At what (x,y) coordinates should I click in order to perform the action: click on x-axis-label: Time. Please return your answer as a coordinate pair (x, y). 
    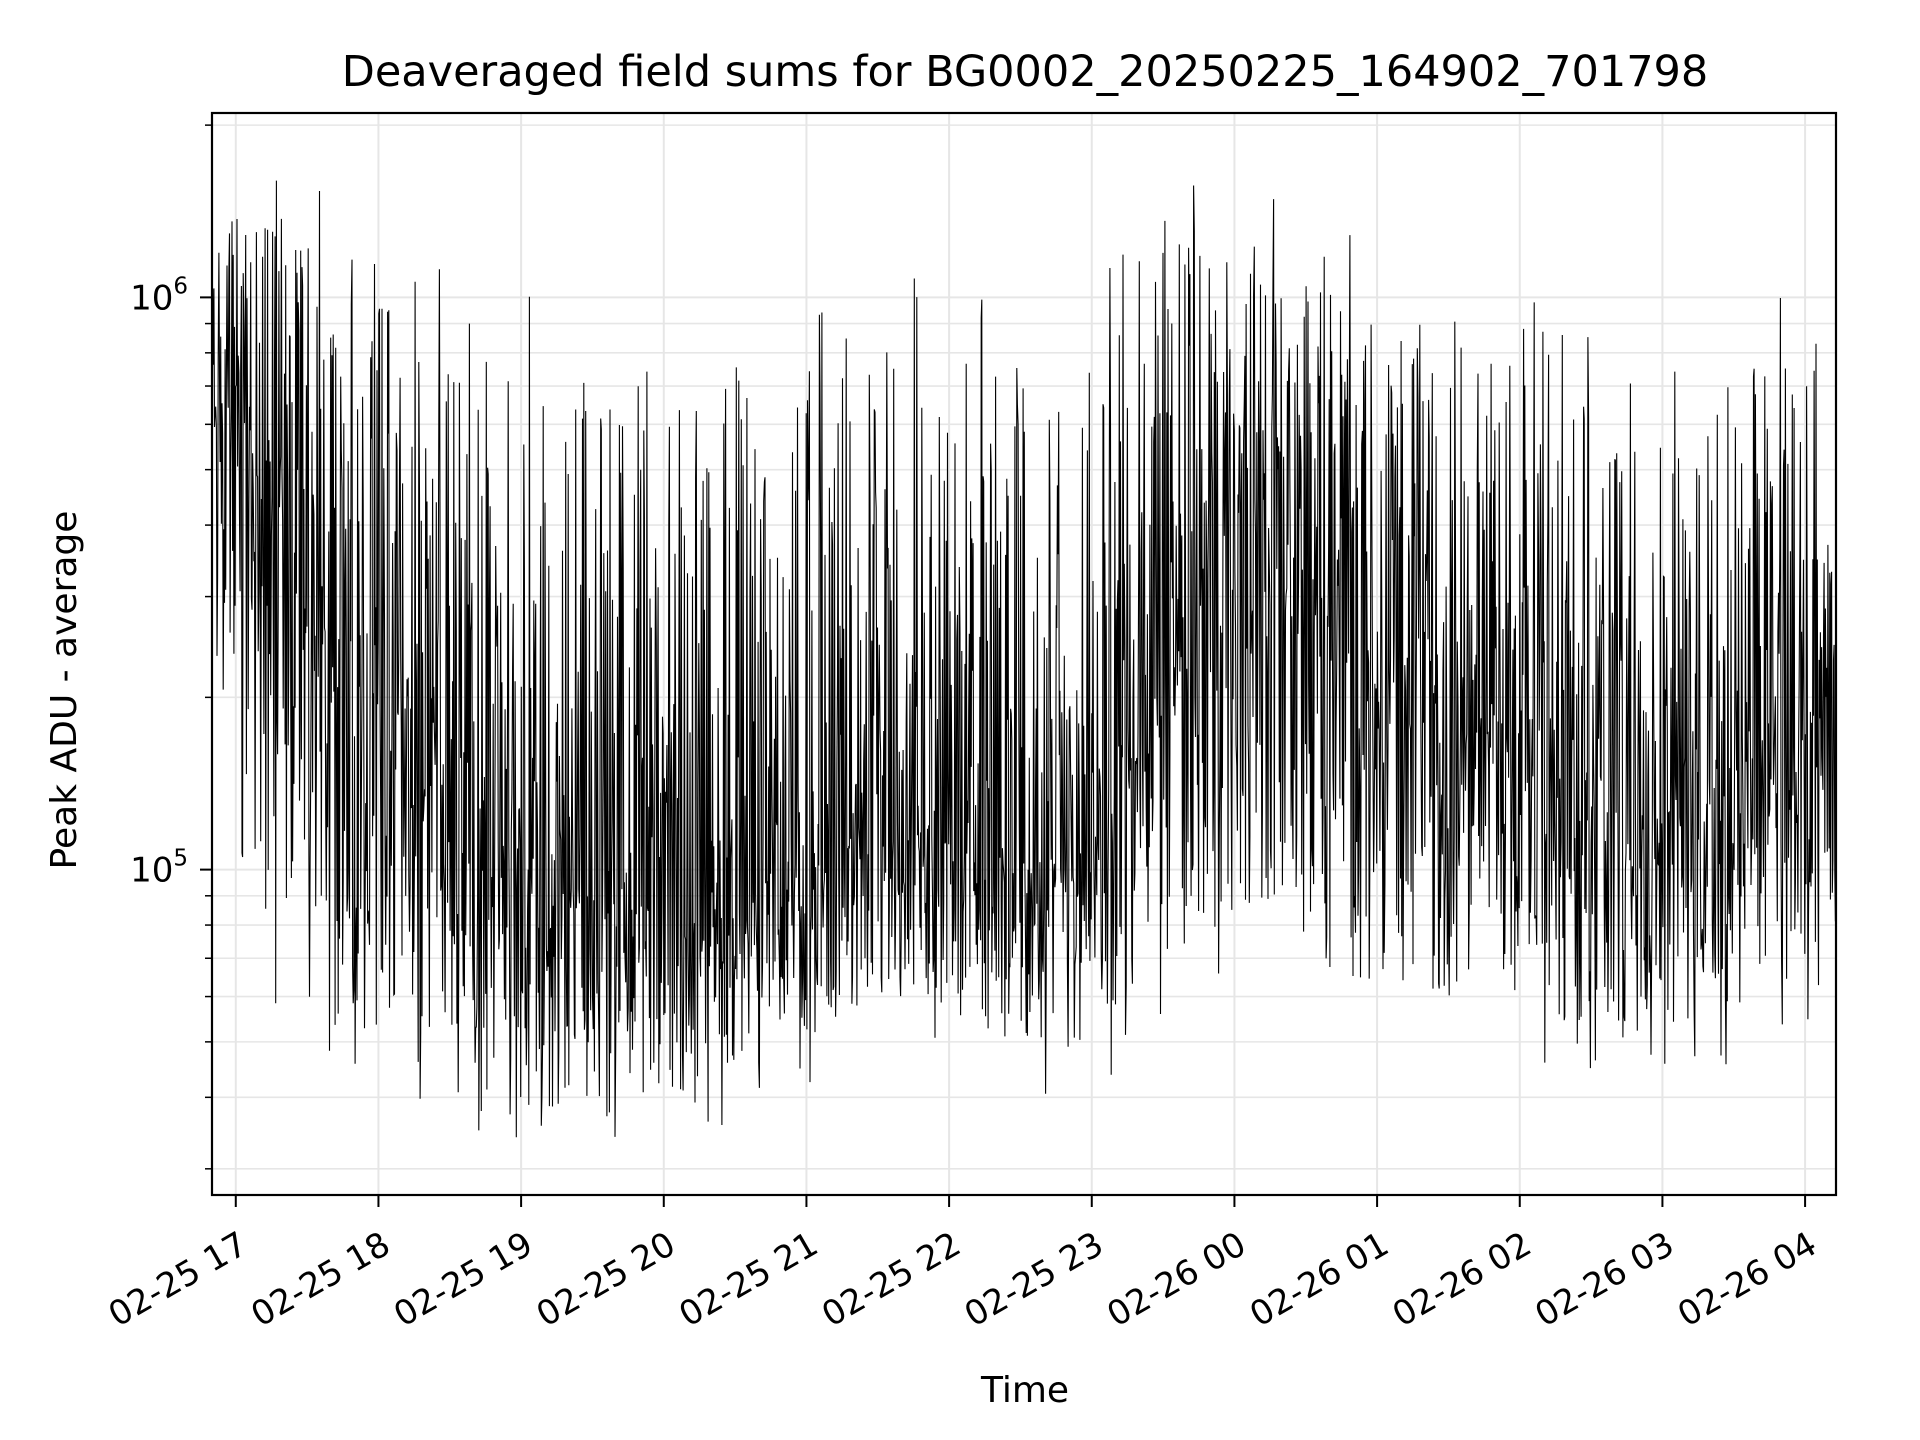
    Looking at the image, I should click on (1024, 1390).